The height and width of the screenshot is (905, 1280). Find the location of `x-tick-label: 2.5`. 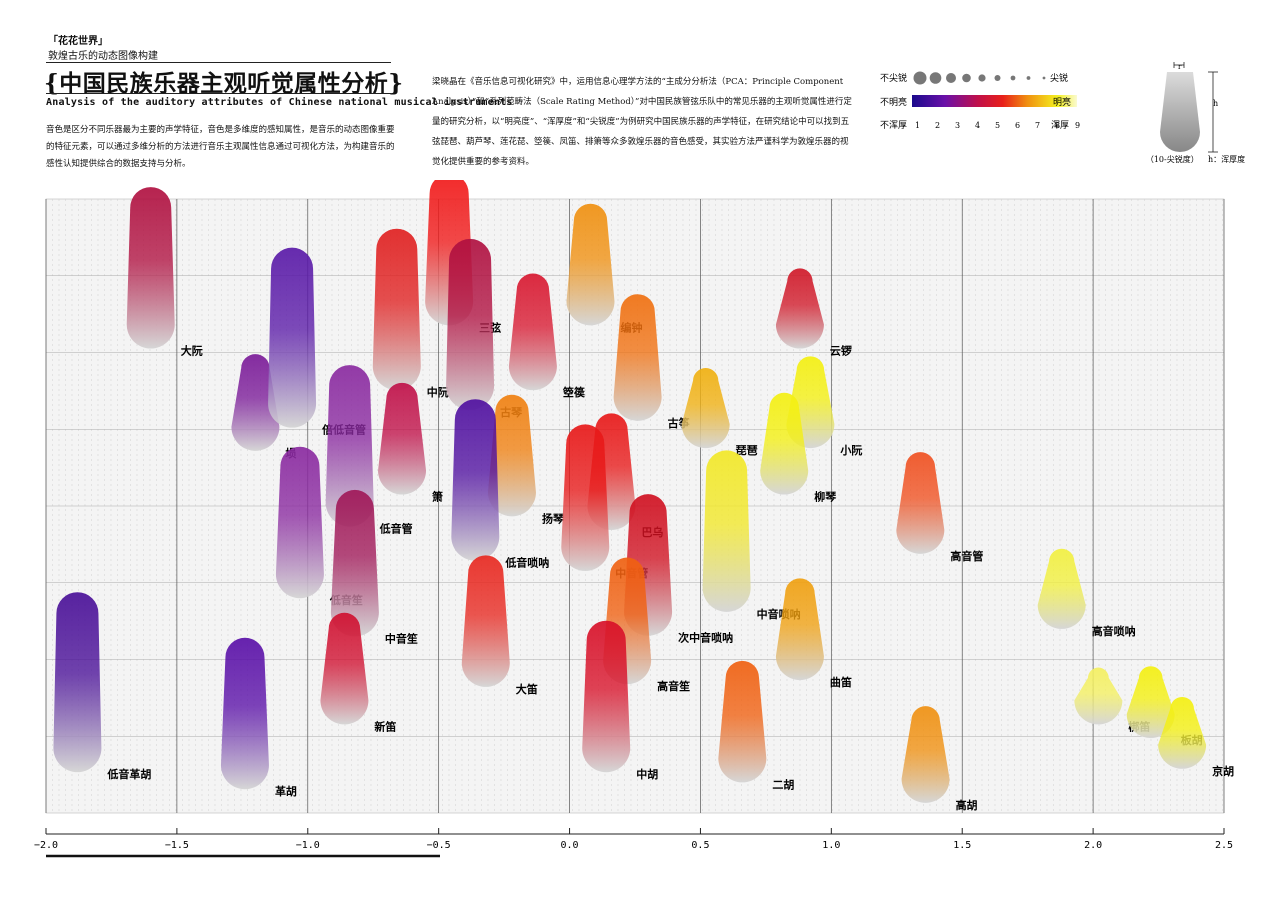

x-tick-label: 2.5 is located at coordinates (1224, 845).